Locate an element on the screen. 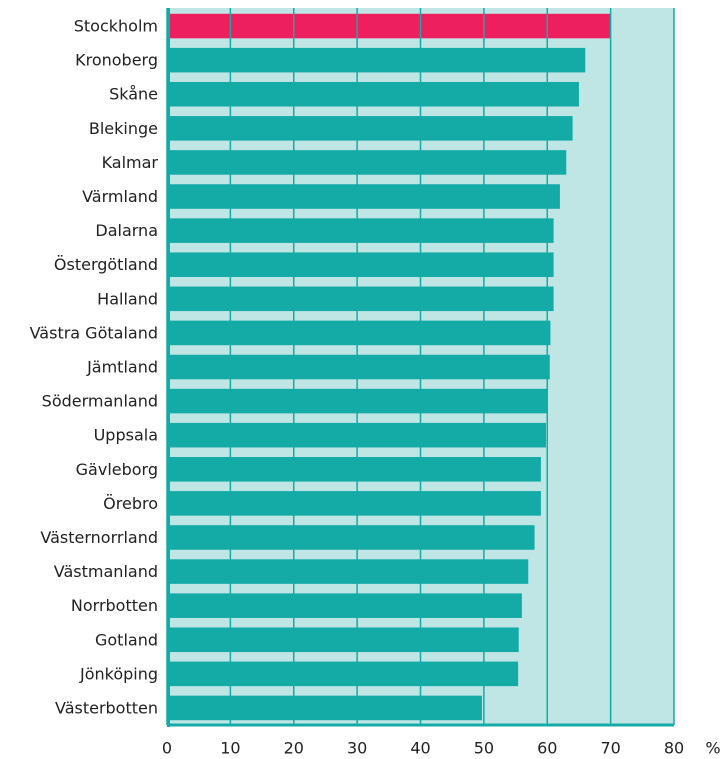 The height and width of the screenshot is (759, 724). y-tick-label: Södermanland is located at coordinates (100, 401).